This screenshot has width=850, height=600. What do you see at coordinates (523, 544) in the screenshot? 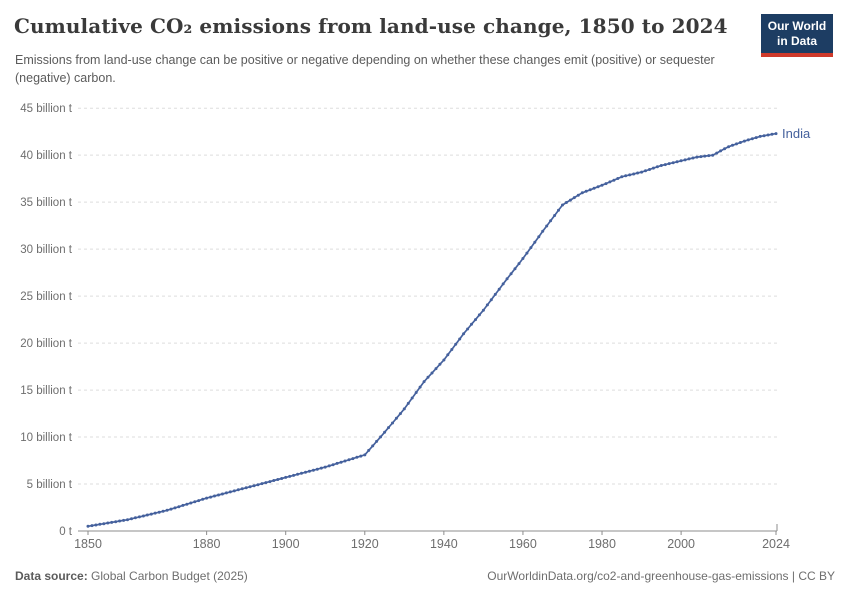
I see `x-axis-label: 1960` at bounding box center [523, 544].